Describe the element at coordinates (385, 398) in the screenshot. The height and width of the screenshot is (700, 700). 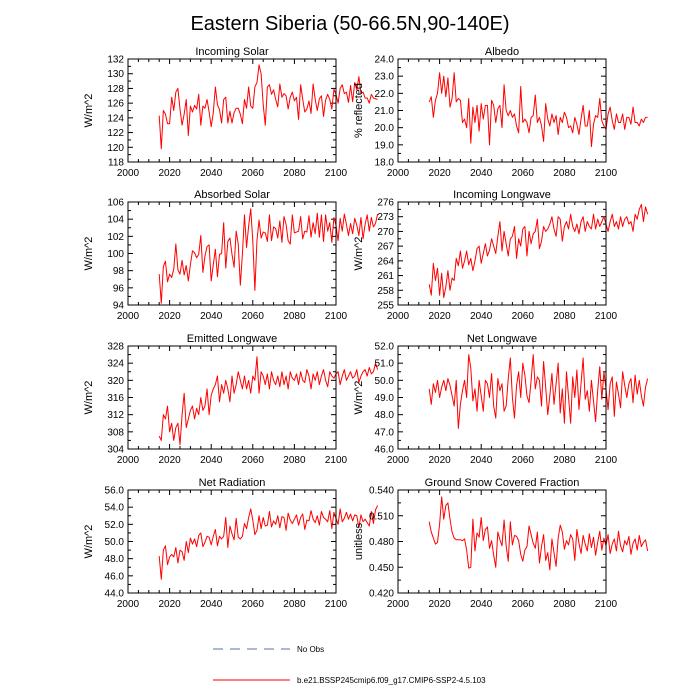
I see `y-tick-label: 49.0` at that location.